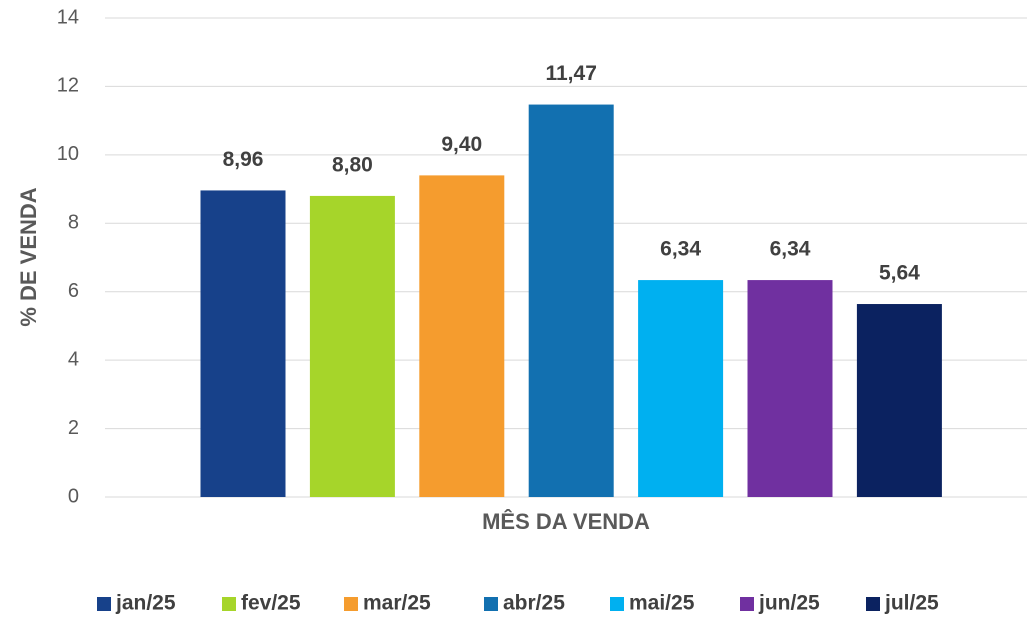  I want to click on data-label: 5,64, so click(899, 273).